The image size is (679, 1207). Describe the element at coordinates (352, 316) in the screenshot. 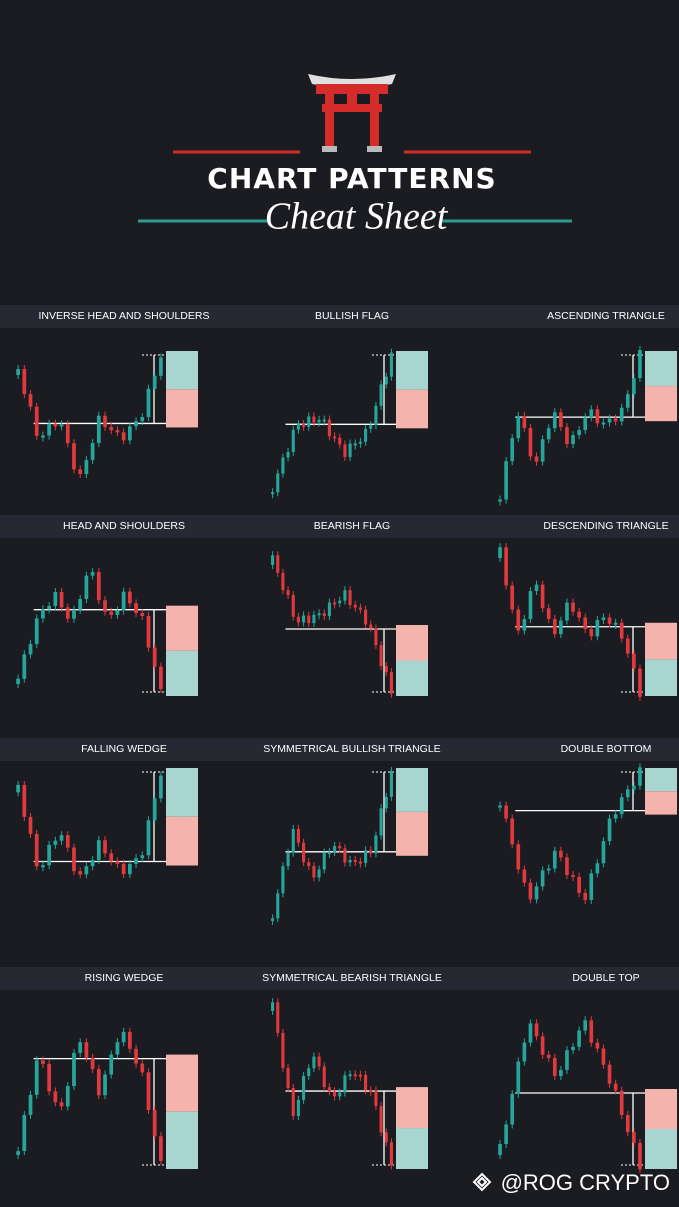

I see `pattern-label: BULLISH FLAG` at that location.